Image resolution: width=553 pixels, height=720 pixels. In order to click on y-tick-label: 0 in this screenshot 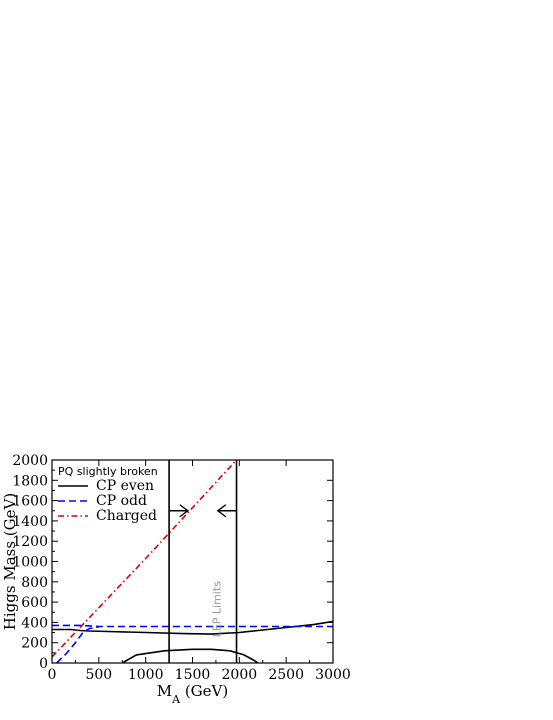, I will do `click(43, 664)`.